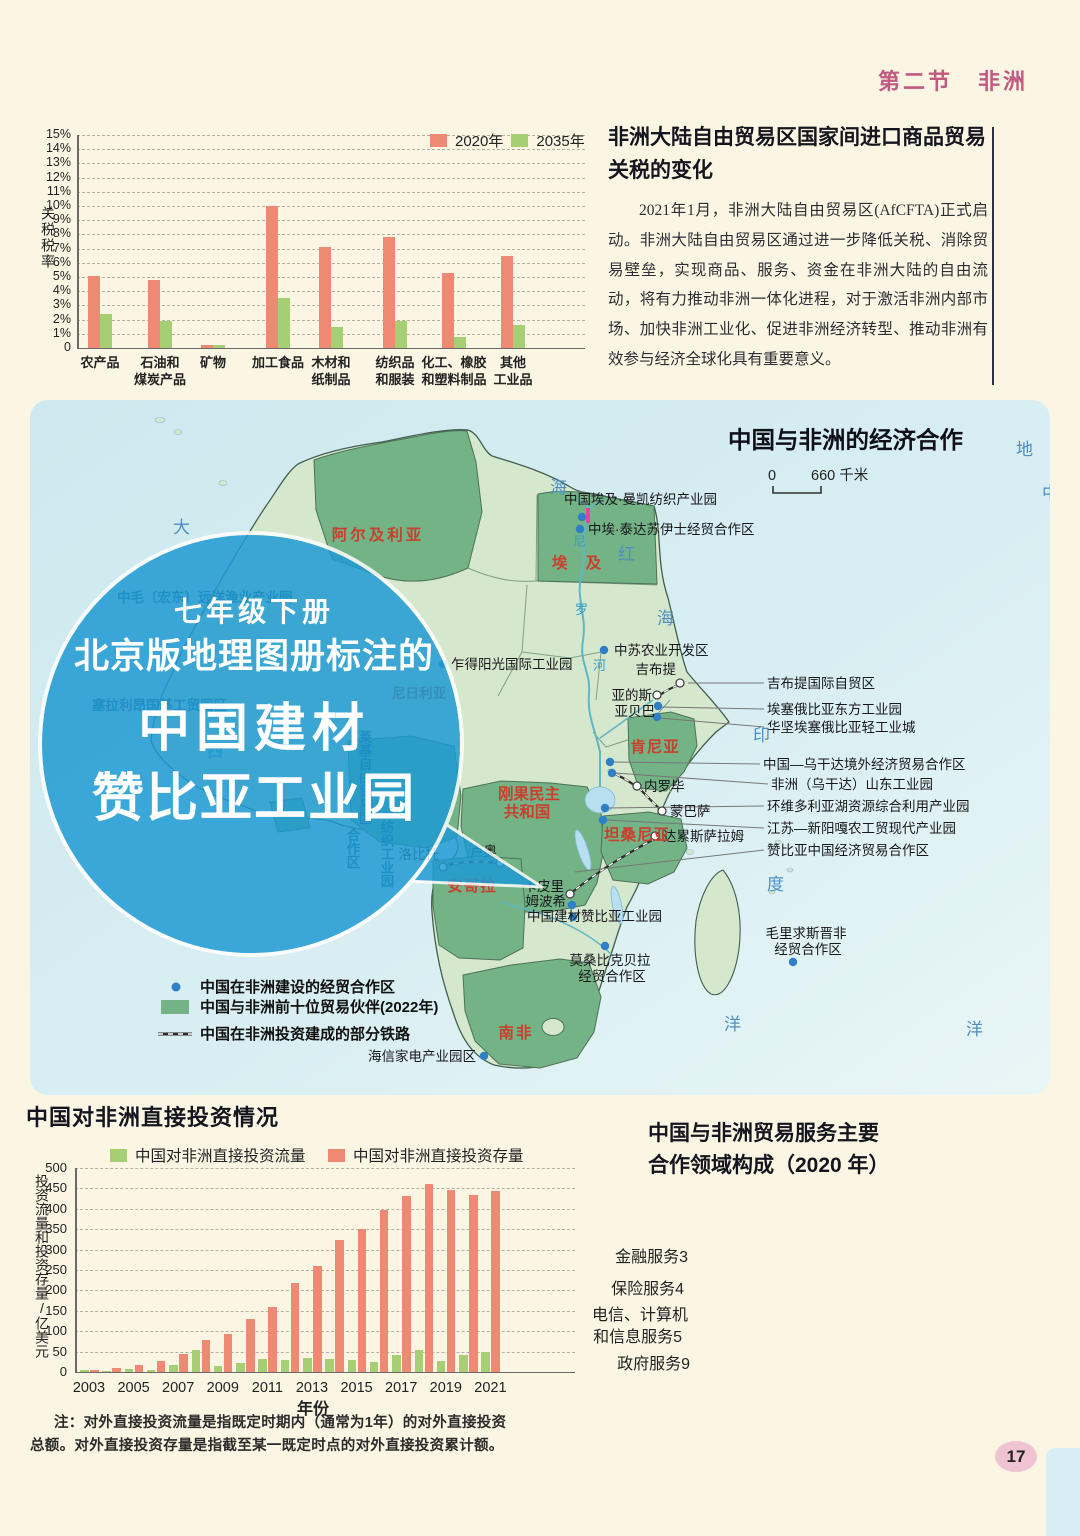 The image size is (1080, 1536). I want to click on legend-swatch-icon, so click(118, 1155).